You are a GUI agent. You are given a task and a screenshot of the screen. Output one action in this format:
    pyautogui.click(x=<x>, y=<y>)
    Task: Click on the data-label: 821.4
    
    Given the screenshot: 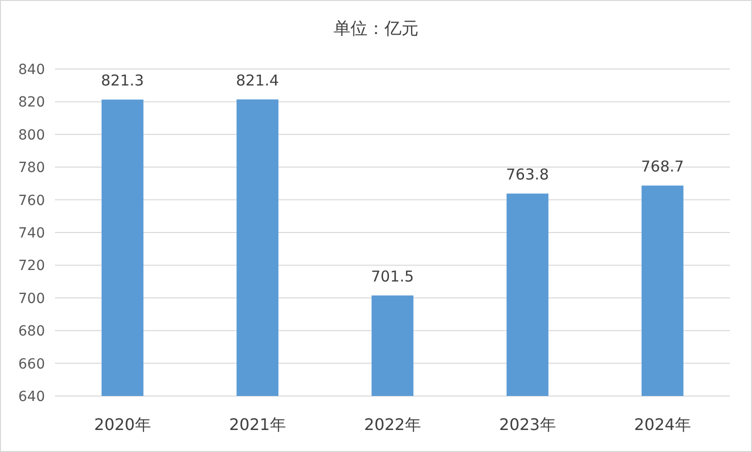 What is the action you would take?
    pyautogui.click(x=257, y=80)
    